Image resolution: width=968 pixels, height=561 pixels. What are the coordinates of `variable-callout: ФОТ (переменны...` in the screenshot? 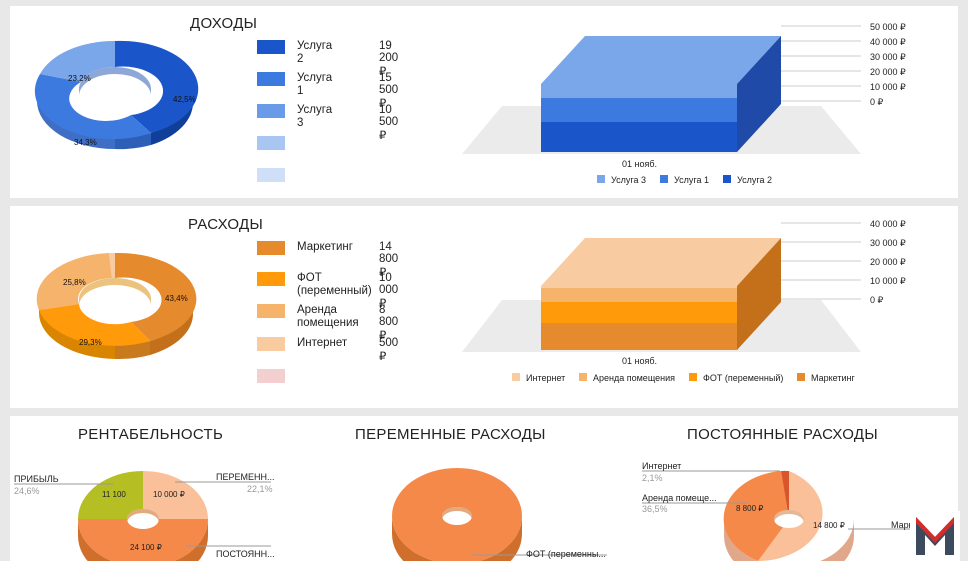 It's located at (566, 554).